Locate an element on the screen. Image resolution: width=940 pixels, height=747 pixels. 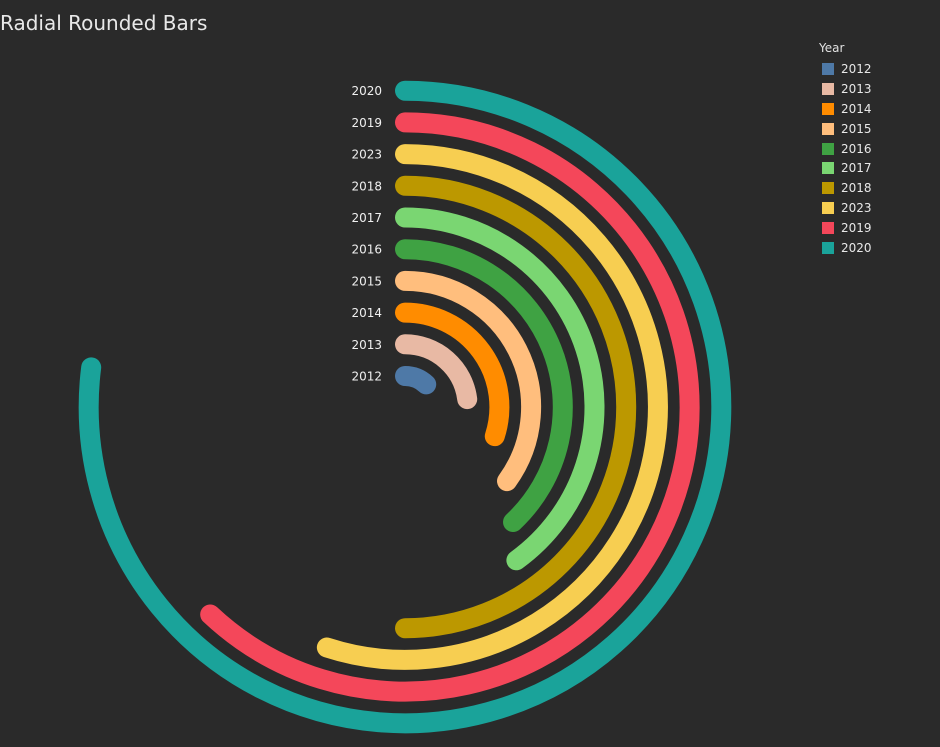
legend-item-2012: 2012 is located at coordinates (847, 69).